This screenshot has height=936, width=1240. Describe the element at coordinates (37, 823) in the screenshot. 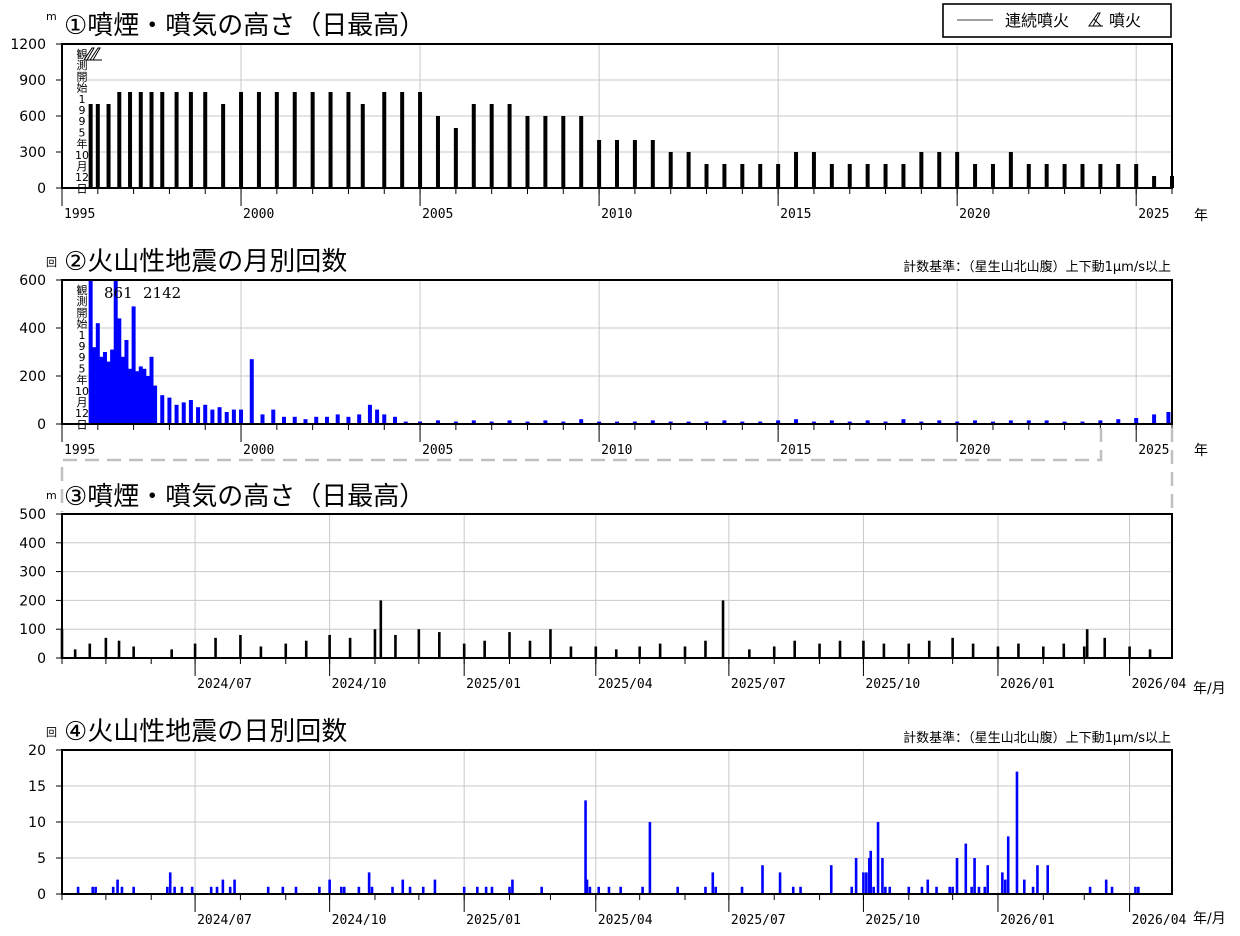

I see `p4-y-tick-label: 10` at that location.